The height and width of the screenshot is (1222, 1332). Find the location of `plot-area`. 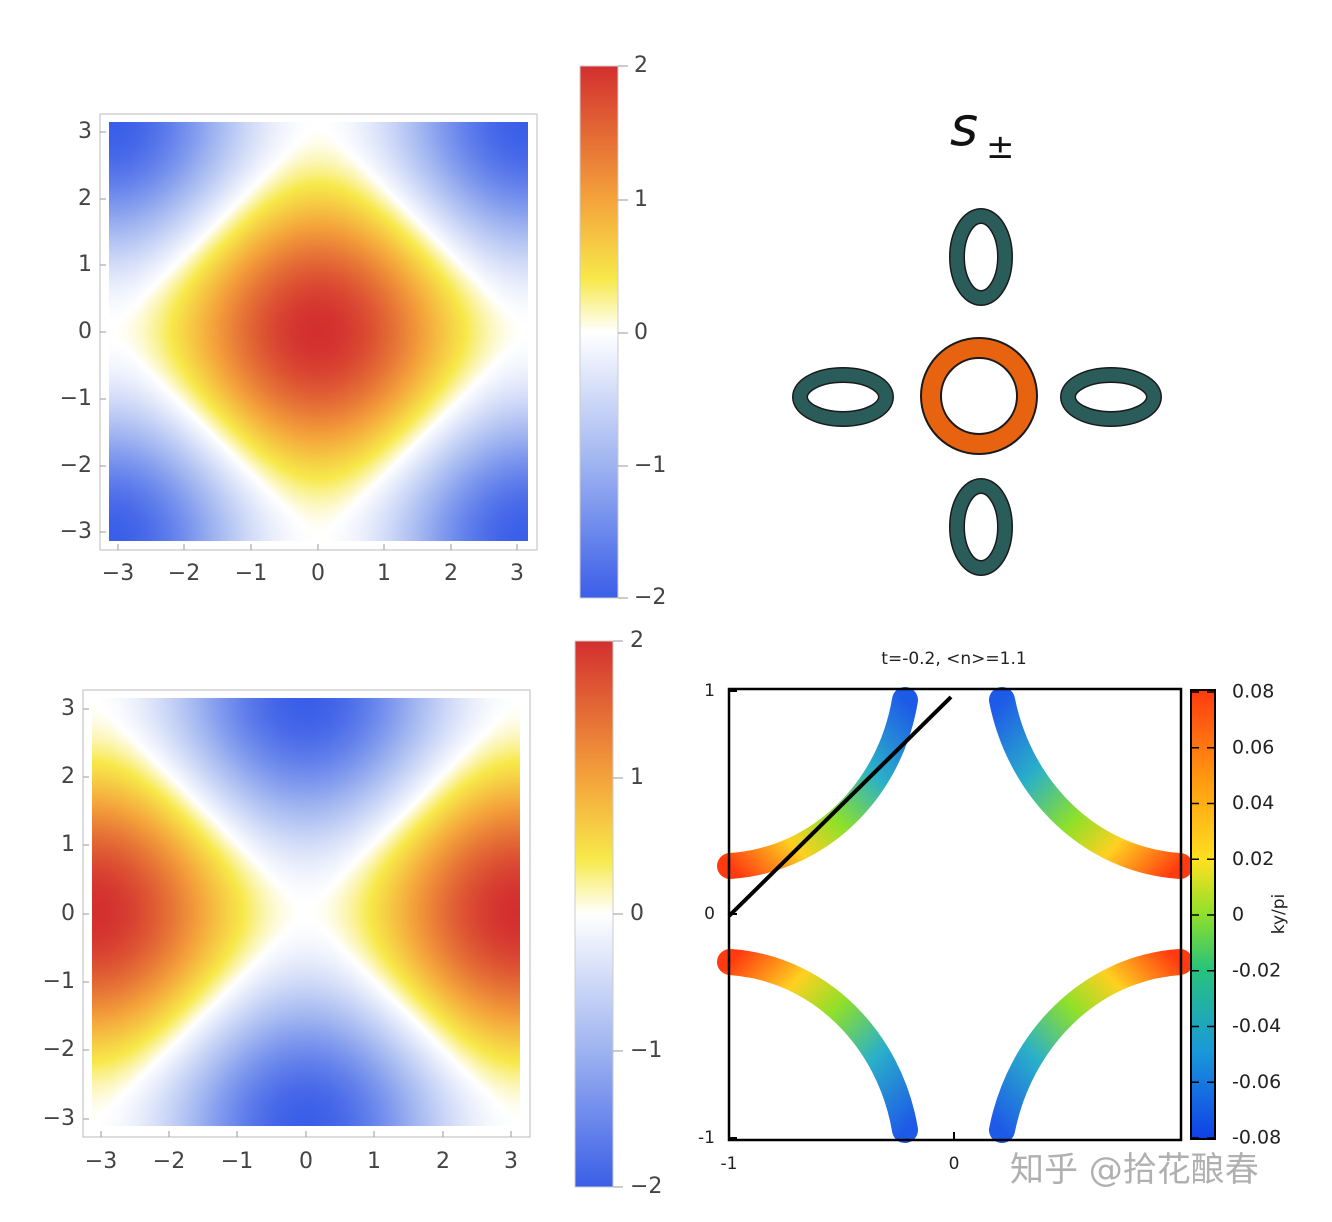

plot-area is located at coordinates (955, 914).